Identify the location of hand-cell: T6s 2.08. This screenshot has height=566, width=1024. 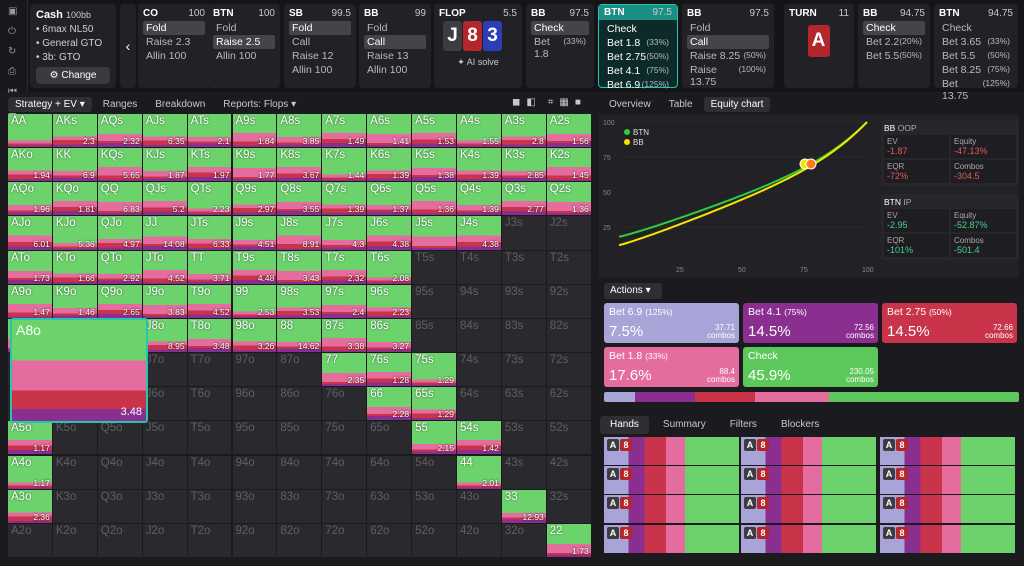
(390, 267).